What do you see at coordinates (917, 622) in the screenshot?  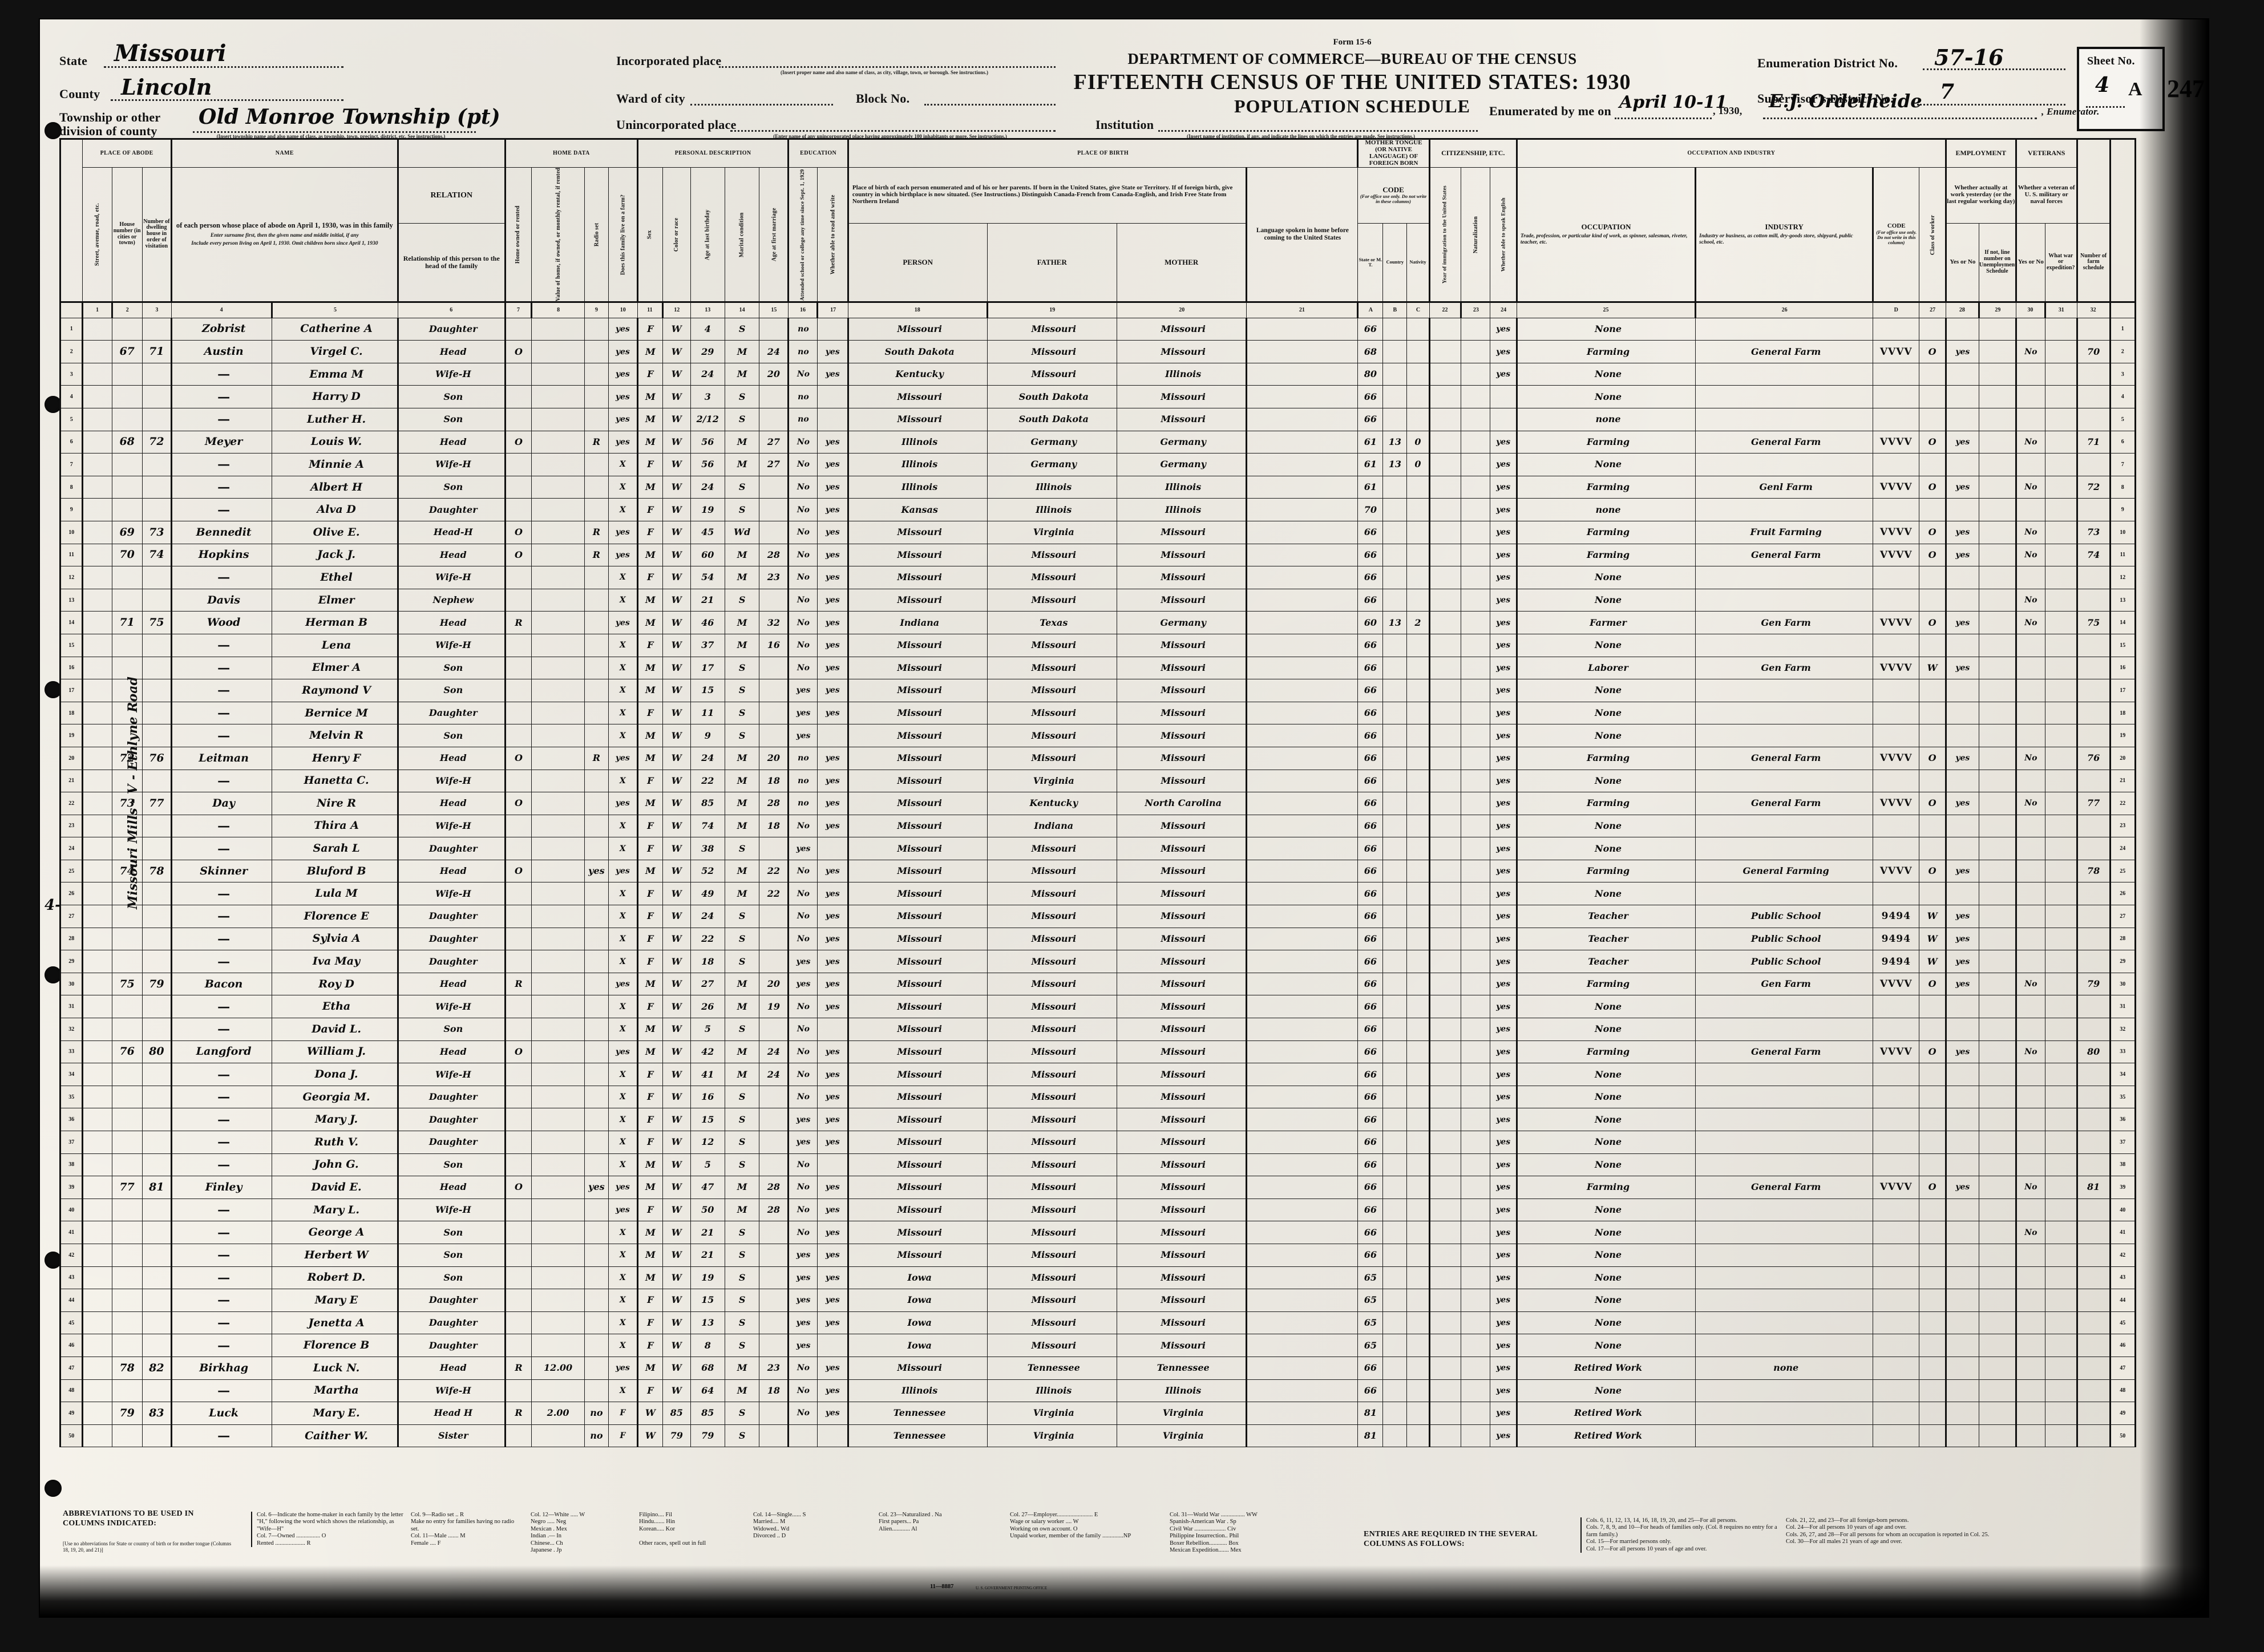 I see `birthplace-person-cell: Indiana` at bounding box center [917, 622].